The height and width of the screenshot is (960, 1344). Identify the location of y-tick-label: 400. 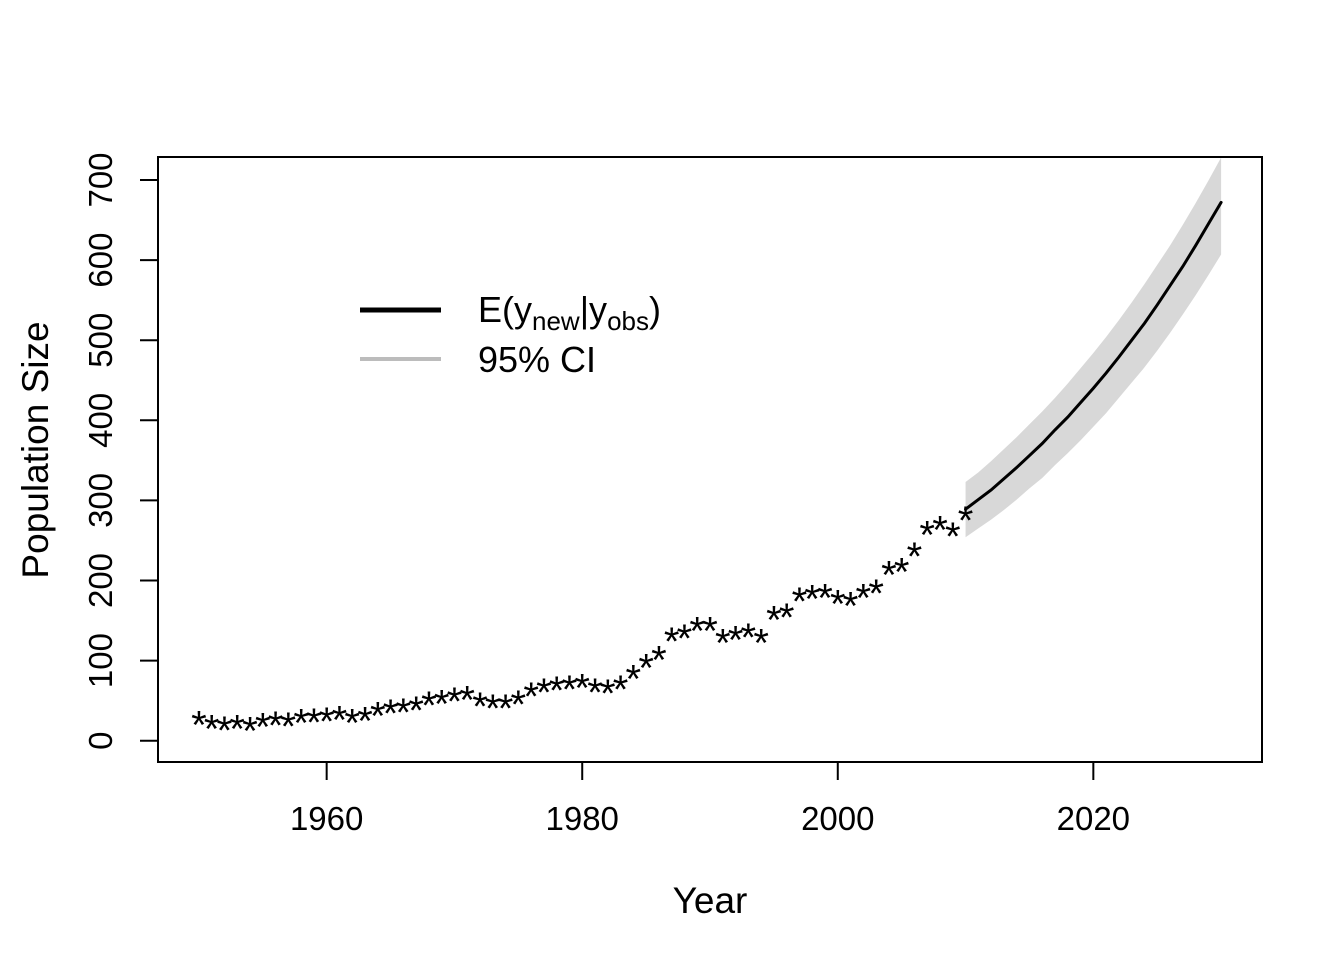
(100, 420).